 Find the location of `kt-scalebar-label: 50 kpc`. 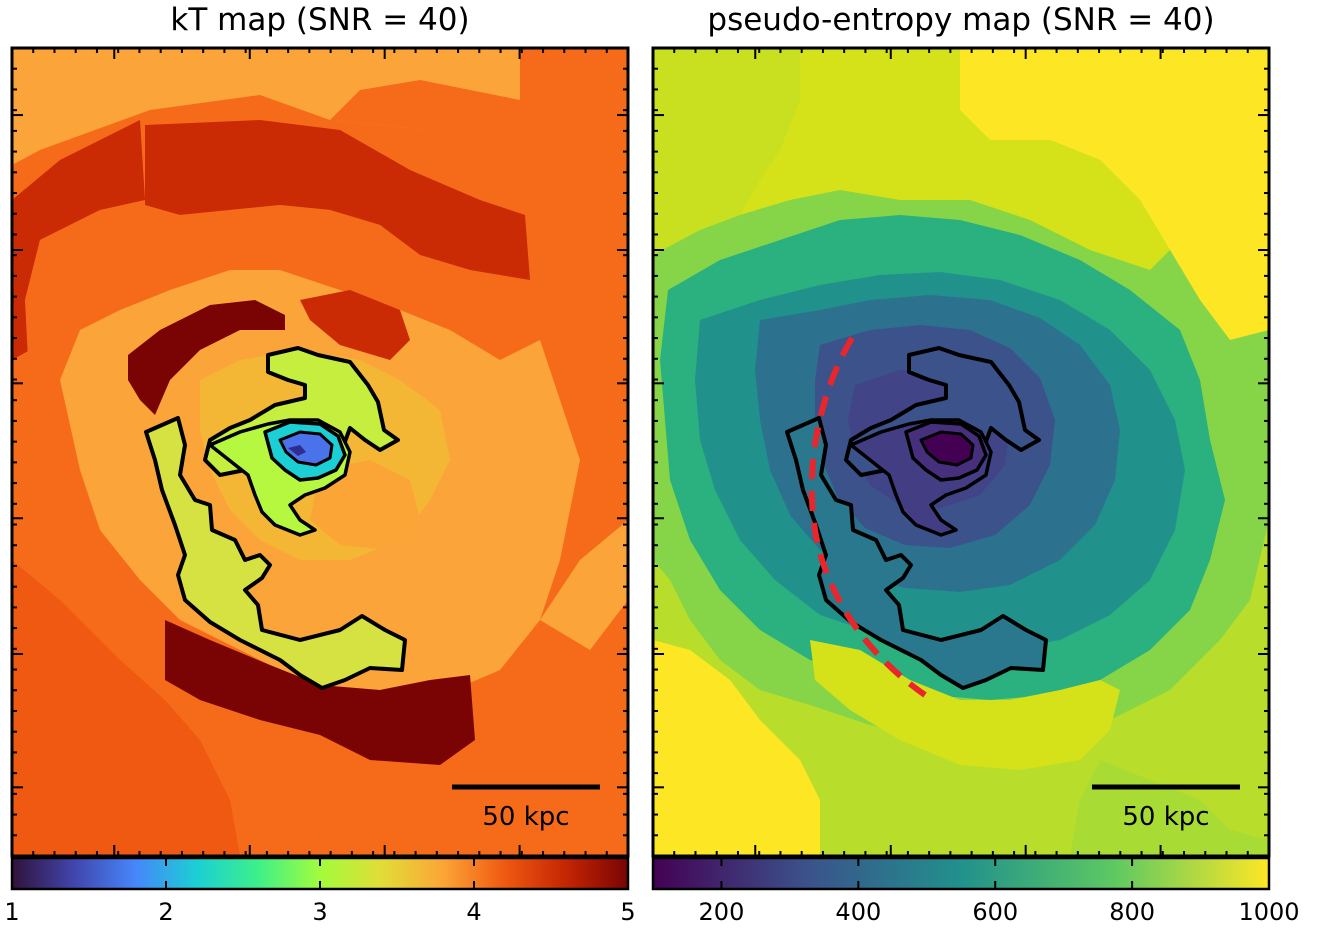

kt-scalebar-label: 50 kpc is located at coordinates (525, 817).